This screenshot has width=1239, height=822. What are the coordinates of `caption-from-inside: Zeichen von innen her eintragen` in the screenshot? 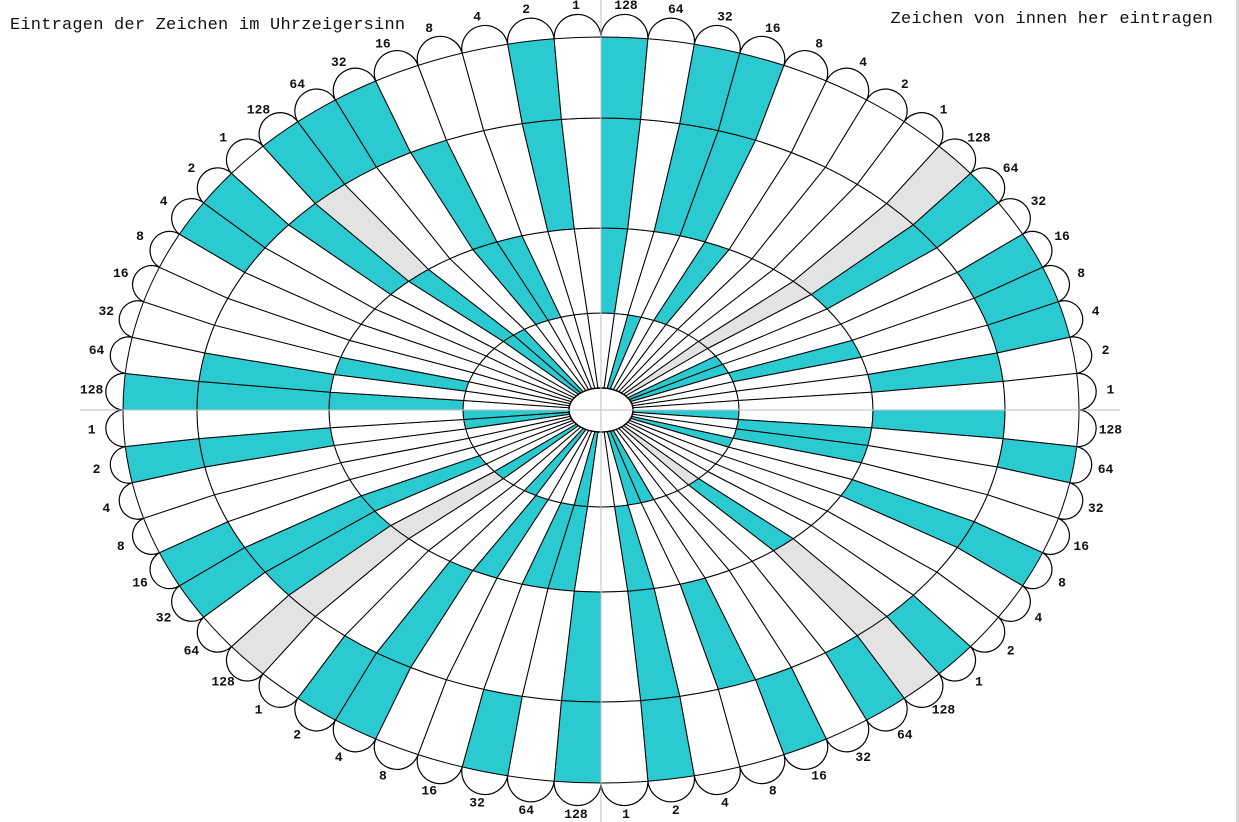 It's located at (1051, 19).